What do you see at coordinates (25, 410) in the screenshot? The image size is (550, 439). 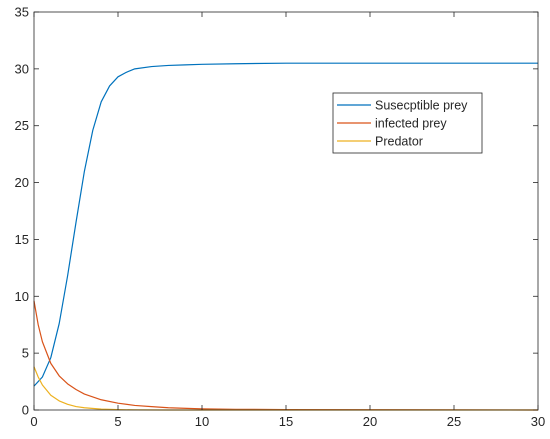 I see `y-tick-label: 0` at bounding box center [25, 410].